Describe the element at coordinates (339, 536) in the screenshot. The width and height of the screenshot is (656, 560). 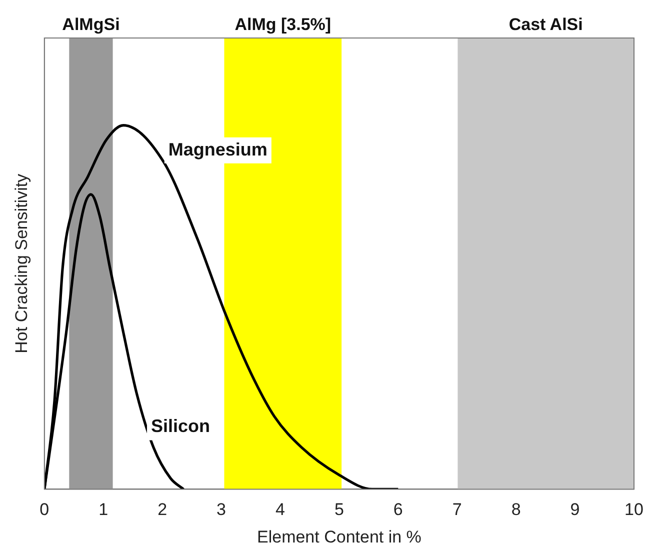
I see `x-axis-title: Element Content in %` at that location.